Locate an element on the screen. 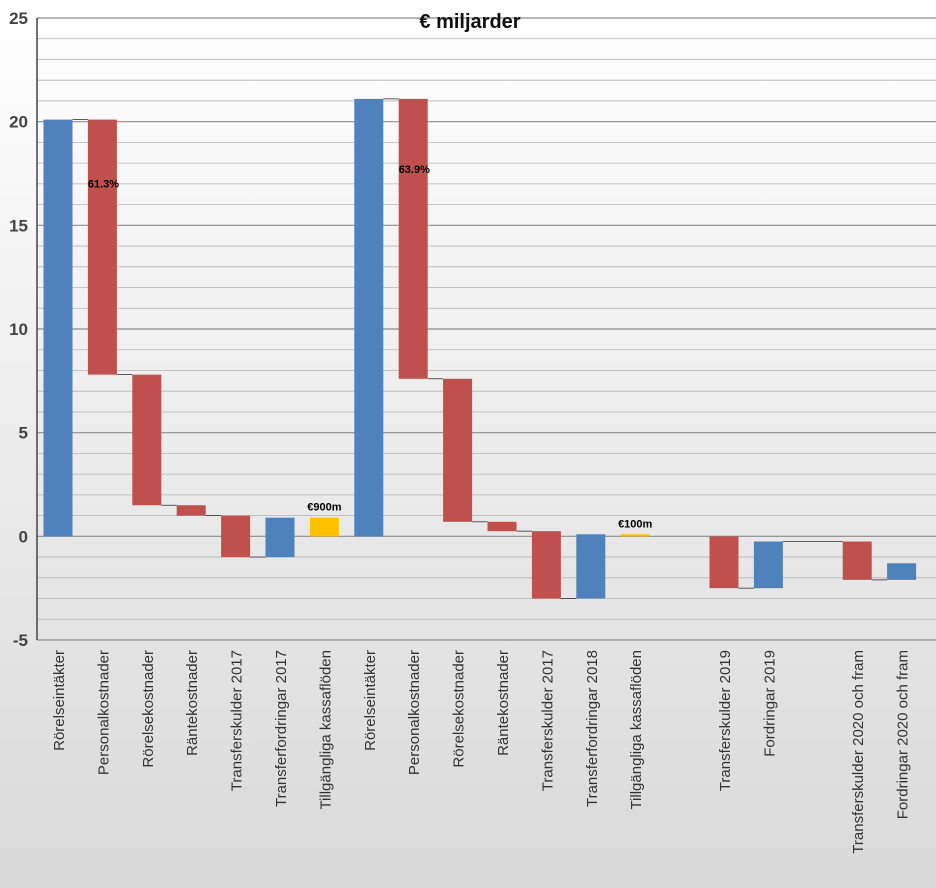 The image size is (936, 888). y-tick-label: 15 is located at coordinates (18, 225).